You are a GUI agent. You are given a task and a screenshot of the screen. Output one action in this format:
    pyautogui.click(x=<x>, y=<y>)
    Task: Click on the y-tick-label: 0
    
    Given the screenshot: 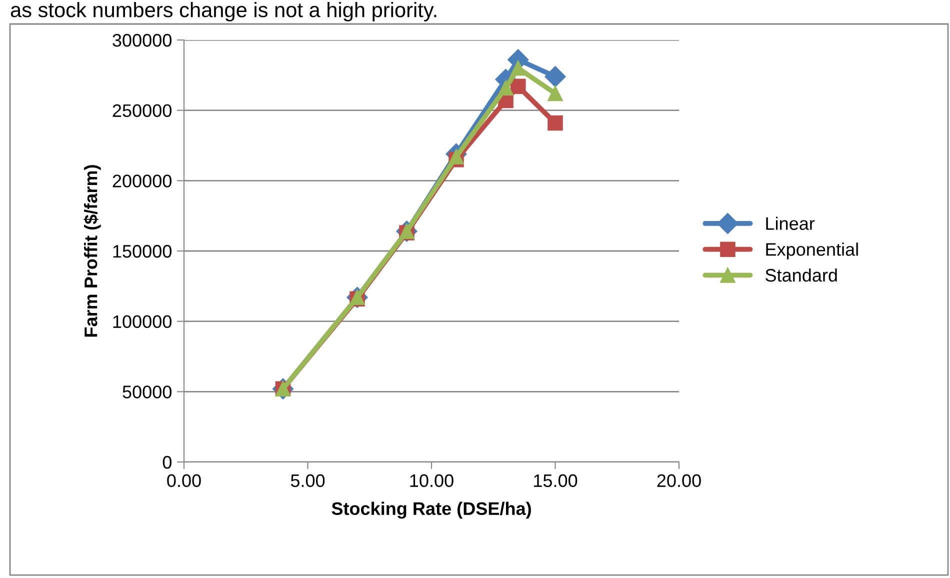 What is the action you would take?
    pyautogui.click(x=167, y=462)
    